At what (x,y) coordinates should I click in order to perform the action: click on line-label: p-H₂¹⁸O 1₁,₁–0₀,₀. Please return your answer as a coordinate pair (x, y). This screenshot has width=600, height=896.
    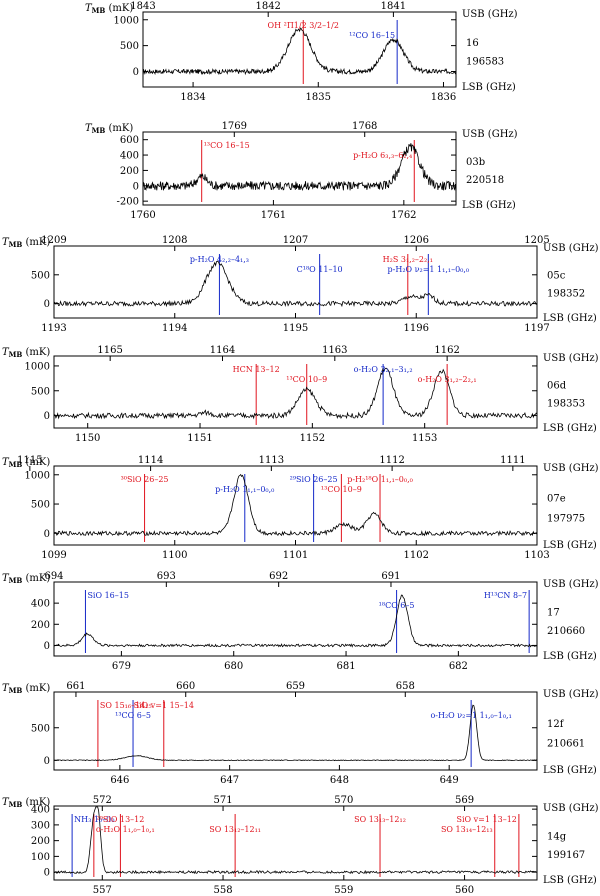
    Looking at the image, I should click on (380, 479).